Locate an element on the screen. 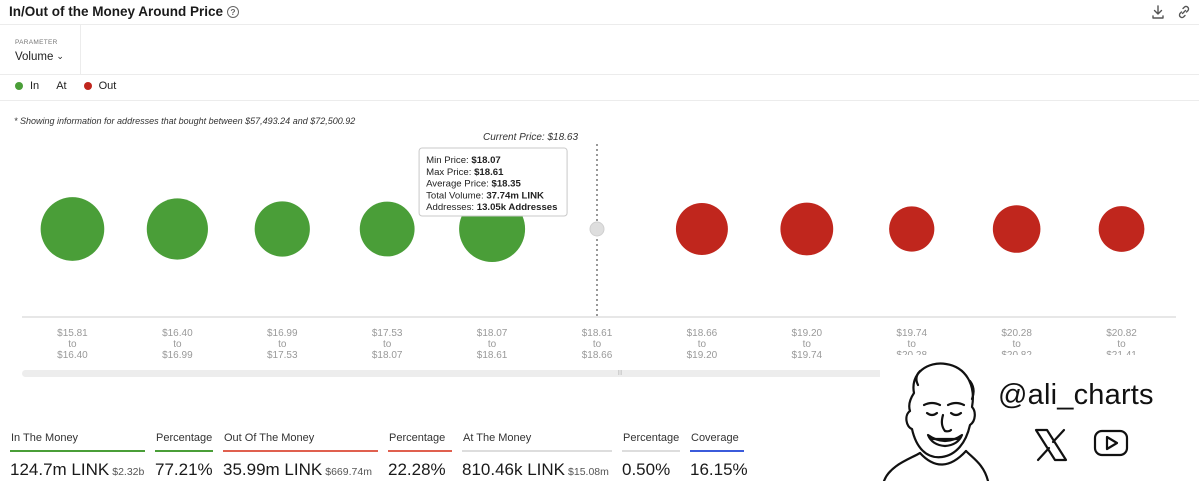 This screenshot has width=1199, height=481. tick-label-from: $20.28 is located at coordinates (1016, 333).